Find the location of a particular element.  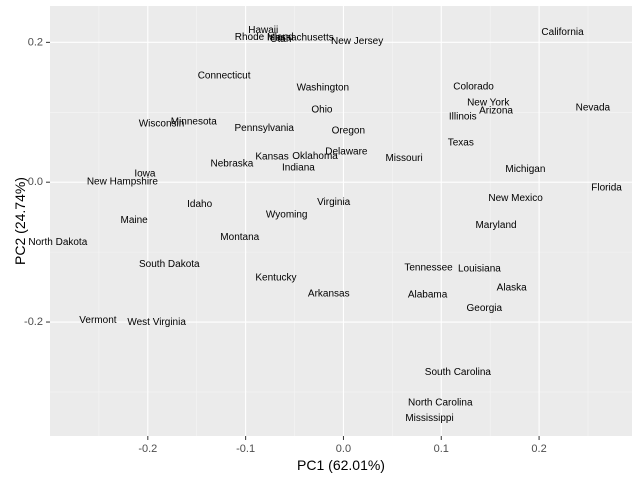

x-tick-label: 0.1 is located at coordinates (441, 449).